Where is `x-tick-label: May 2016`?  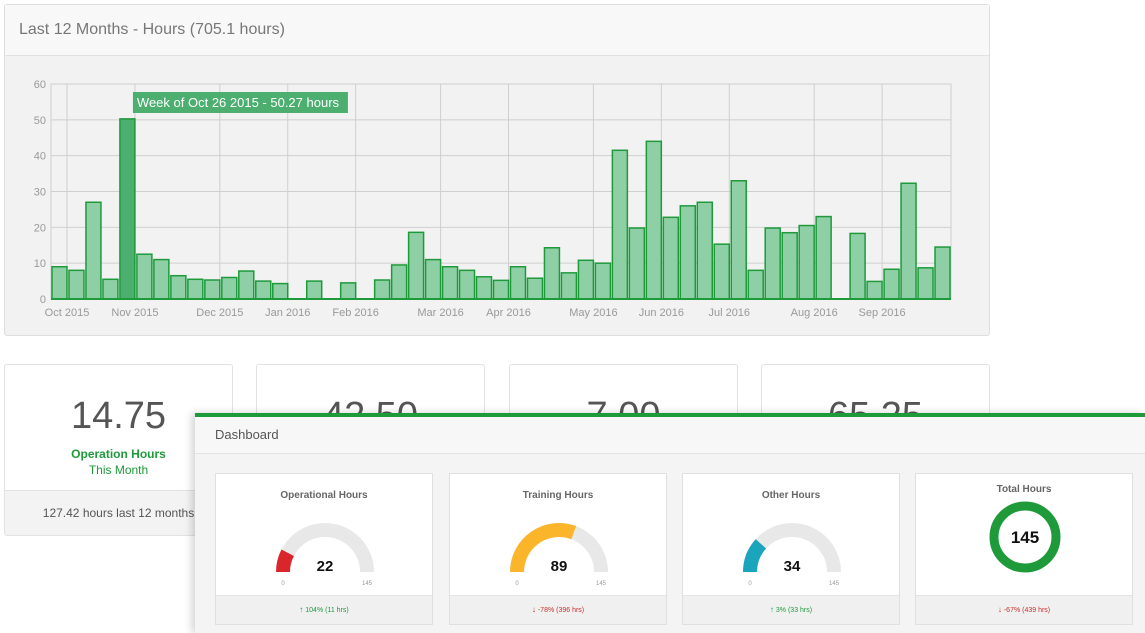
x-tick-label: May 2016 is located at coordinates (593, 313).